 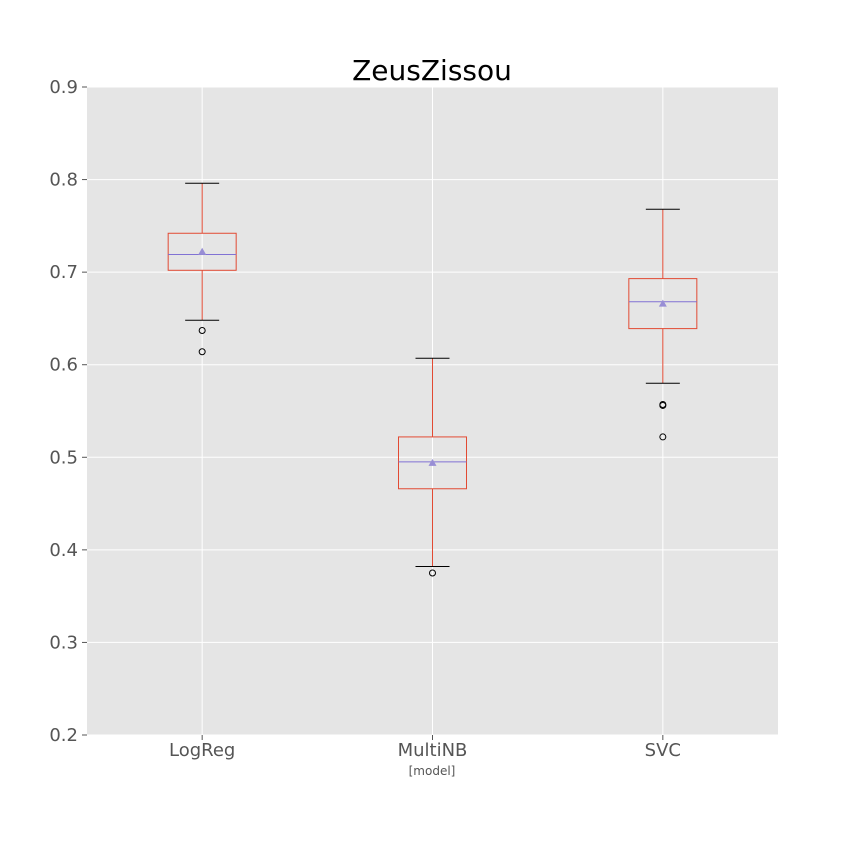 I want to click on box-MultiNB, so click(x=432, y=467).